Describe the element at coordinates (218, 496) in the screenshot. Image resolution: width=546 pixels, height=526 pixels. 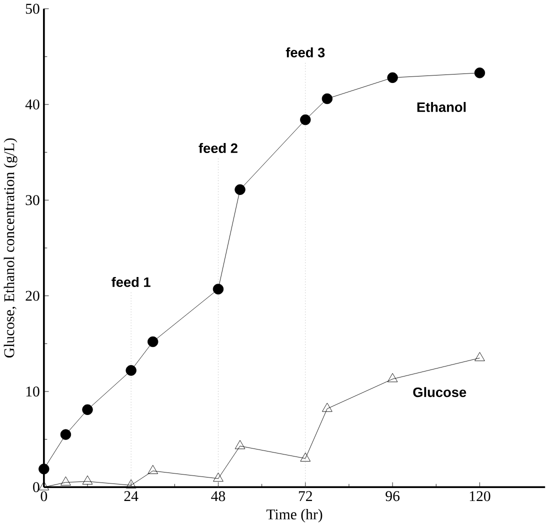
I see `x-tick-label: 48` at that location.